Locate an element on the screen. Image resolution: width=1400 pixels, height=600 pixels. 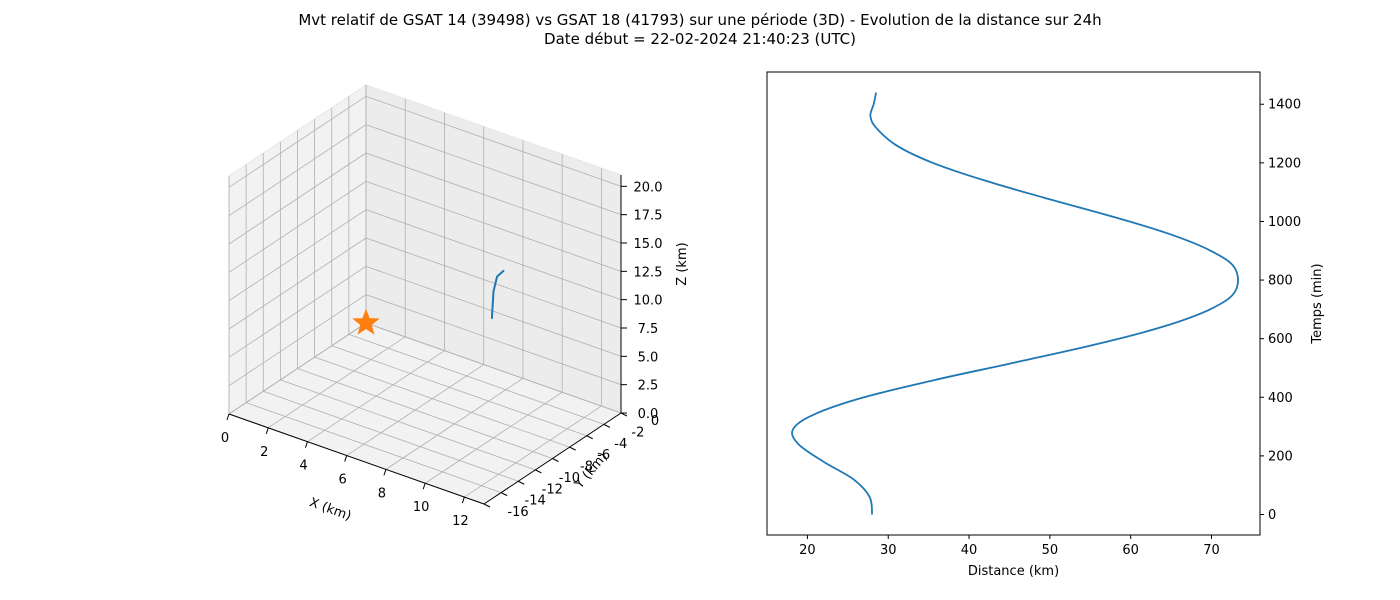
y-tick-label: -8 is located at coordinates (586, 467).